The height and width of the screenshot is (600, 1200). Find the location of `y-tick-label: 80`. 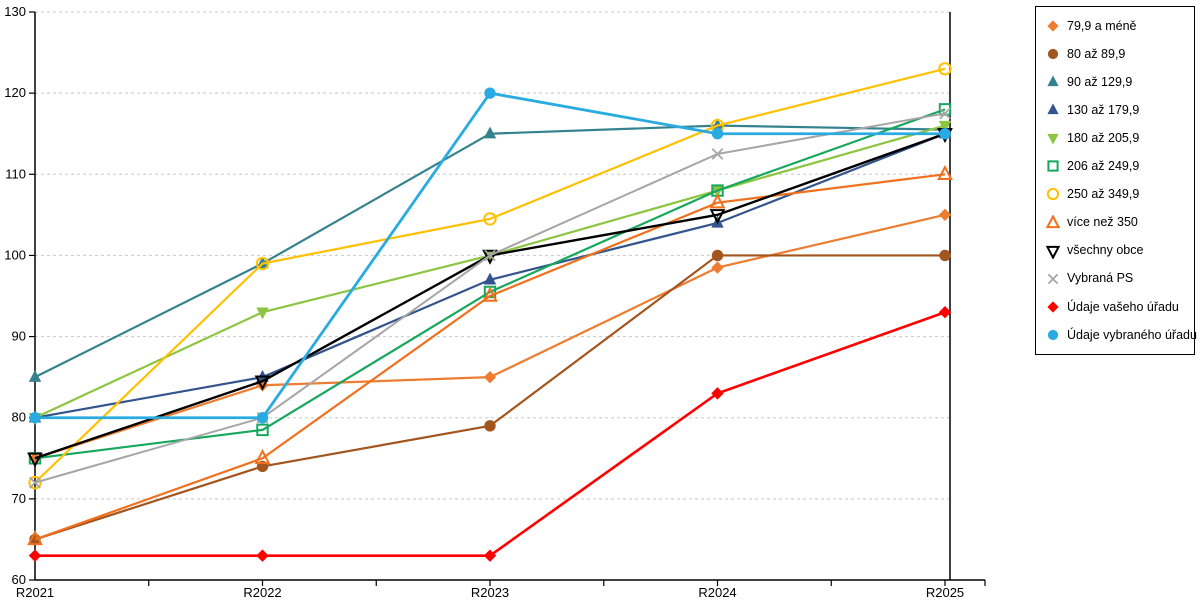

y-tick-label: 80 is located at coordinates (19, 417).